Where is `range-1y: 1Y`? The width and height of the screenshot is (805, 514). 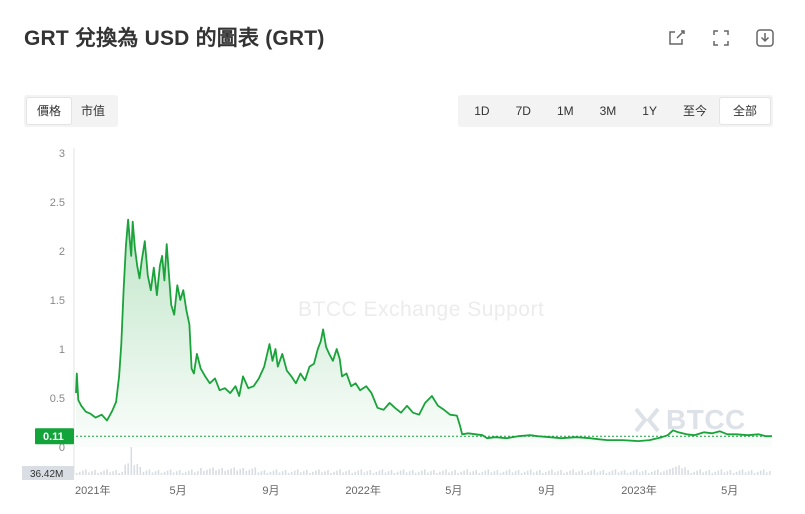
range-1y: 1Y is located at coordinates (649, 111).